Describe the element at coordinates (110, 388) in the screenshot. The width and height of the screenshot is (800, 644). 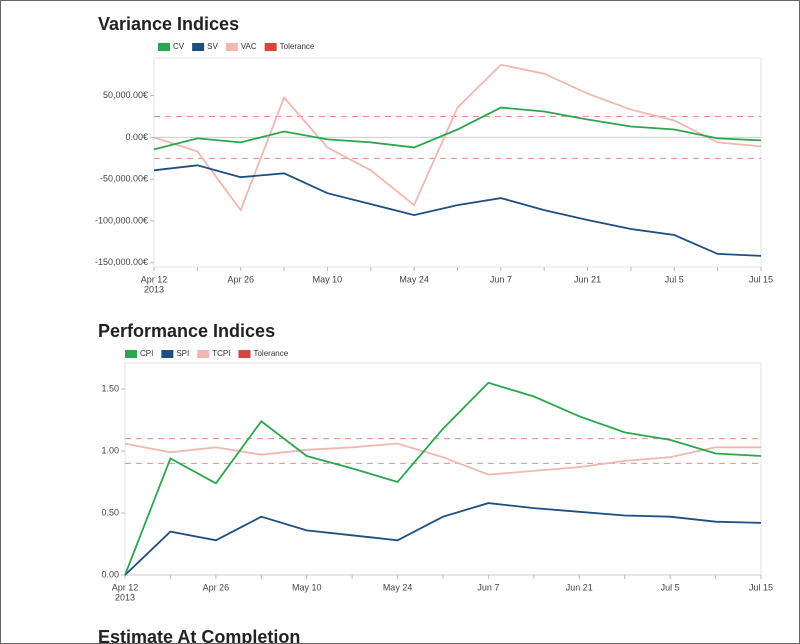
I see `y-tick-label: 1.50` at that location.